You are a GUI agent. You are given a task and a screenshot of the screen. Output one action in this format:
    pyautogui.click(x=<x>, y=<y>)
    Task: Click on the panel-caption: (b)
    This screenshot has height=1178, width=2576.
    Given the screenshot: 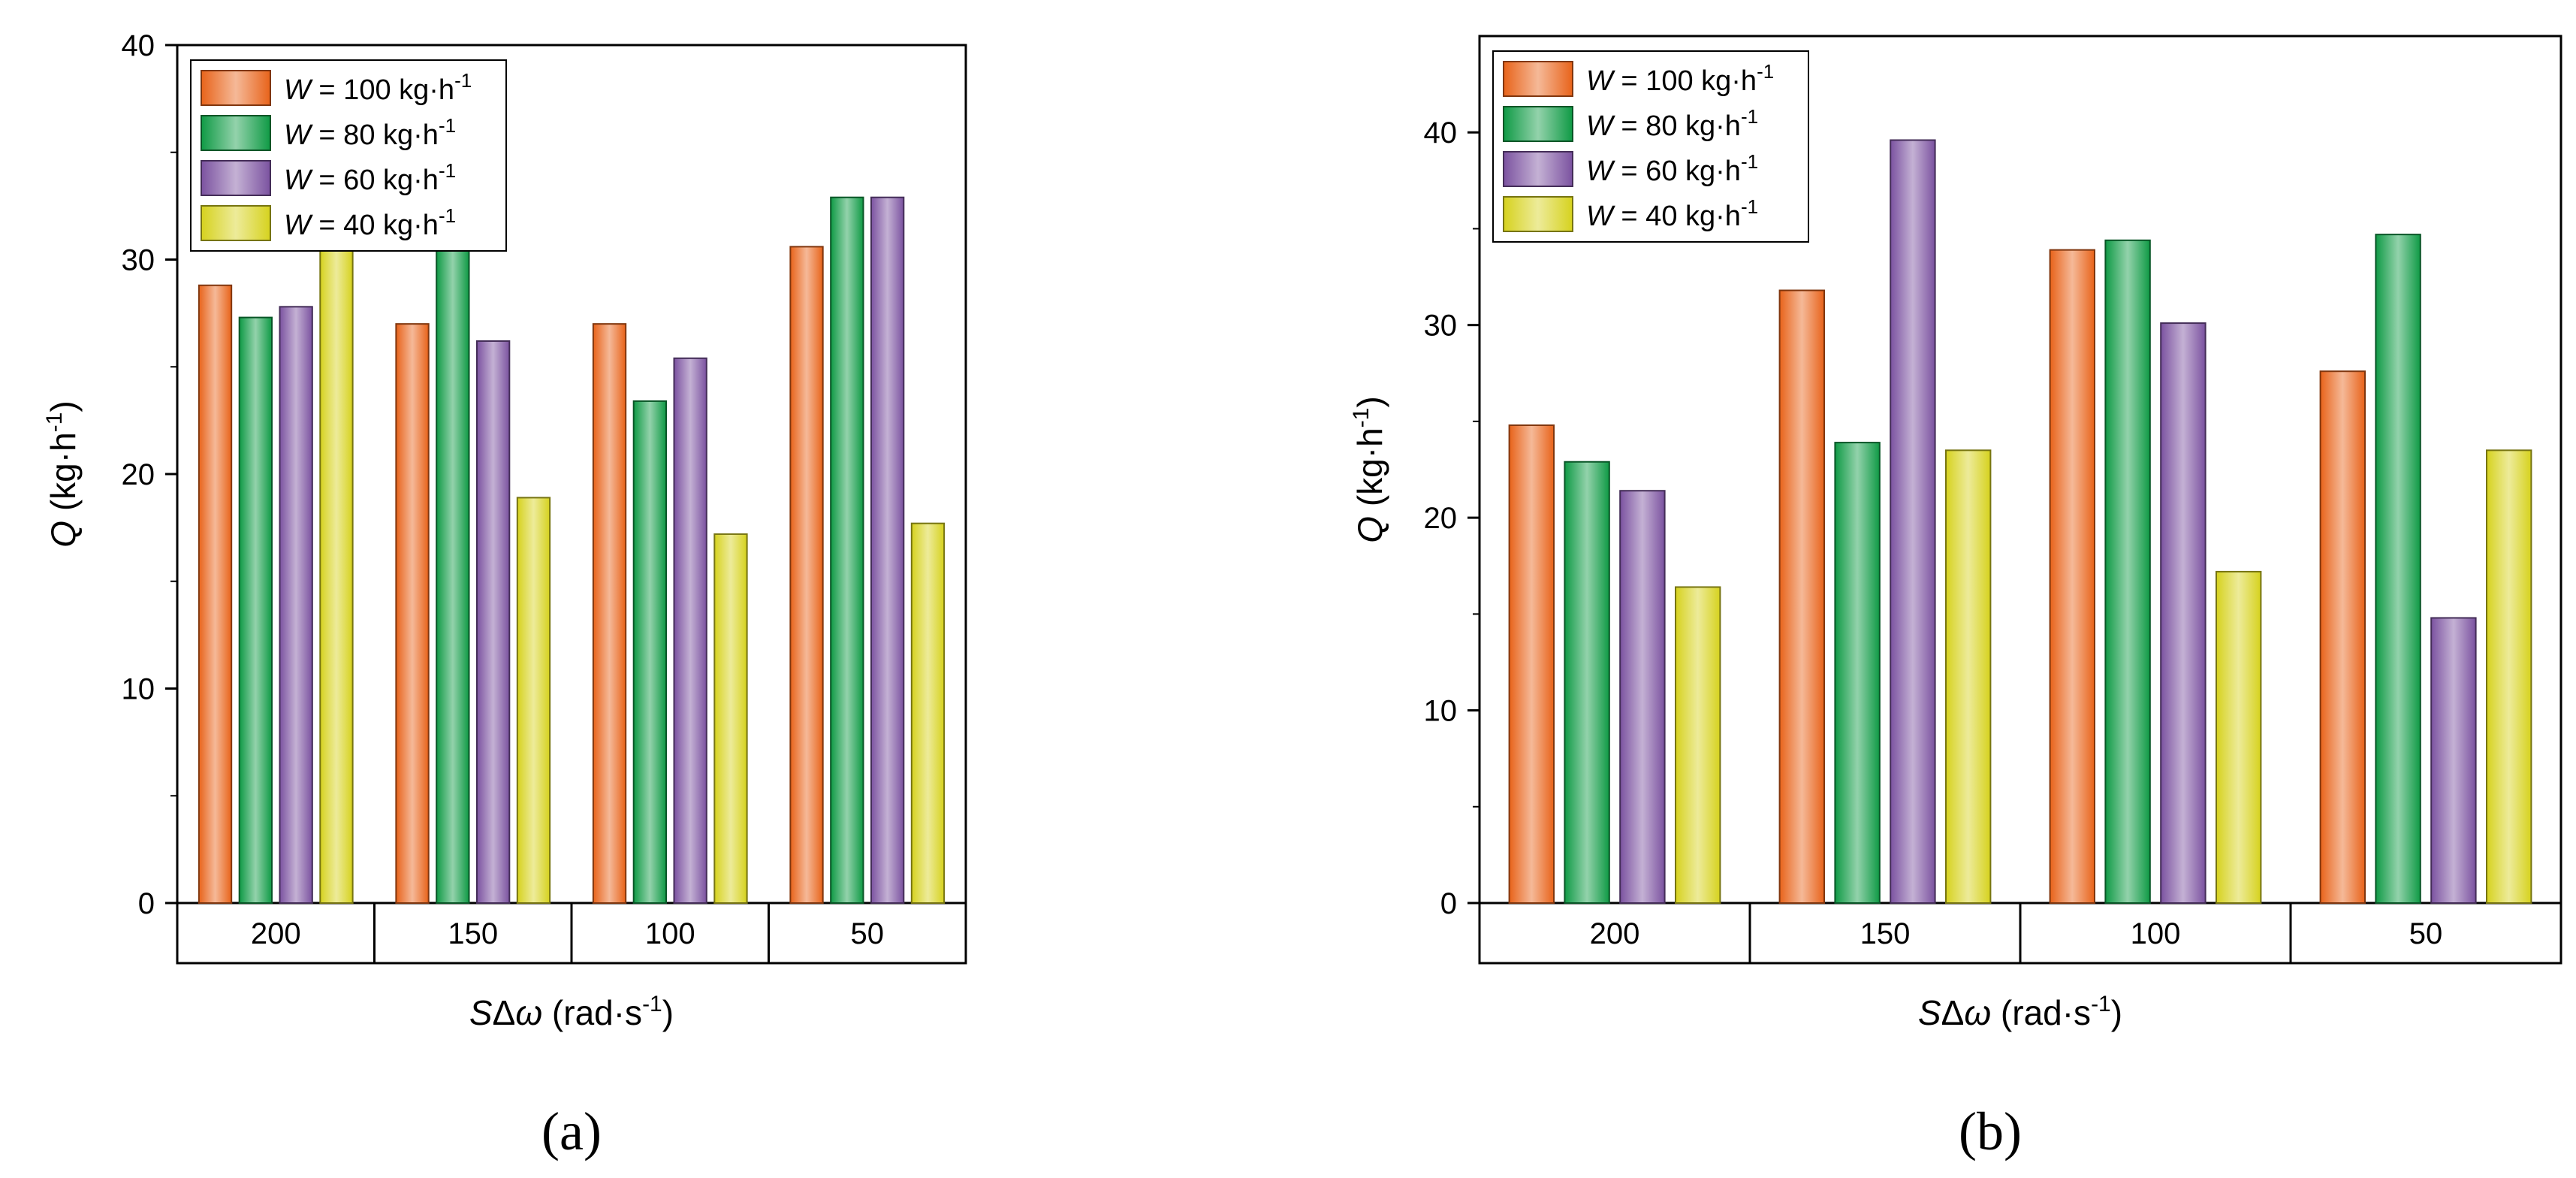 What is the action you would take?
    pyautogui.click(x=1990, y=1131)
    